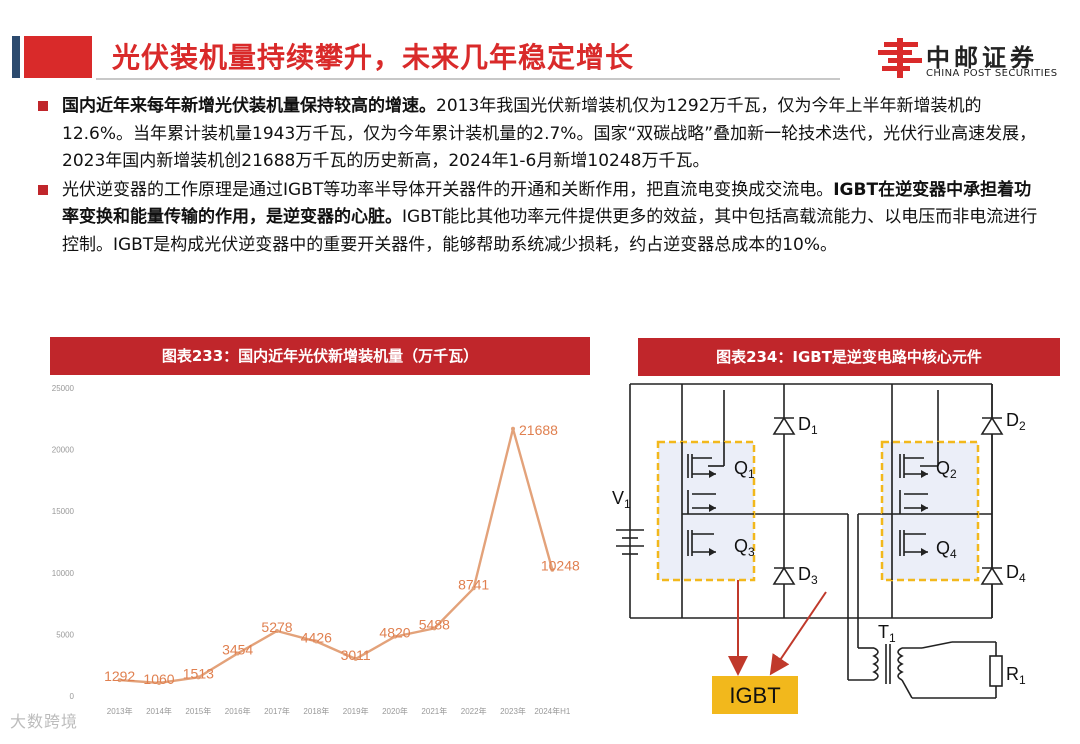 Image resolution: width=1080 pixels, height=744 pixels. Describe the element at coordinates (320, 356) in the screenshot. I see `chart-title-banner: 图表233：国内近年光伏新增装机量（万千瓦）` at that location.